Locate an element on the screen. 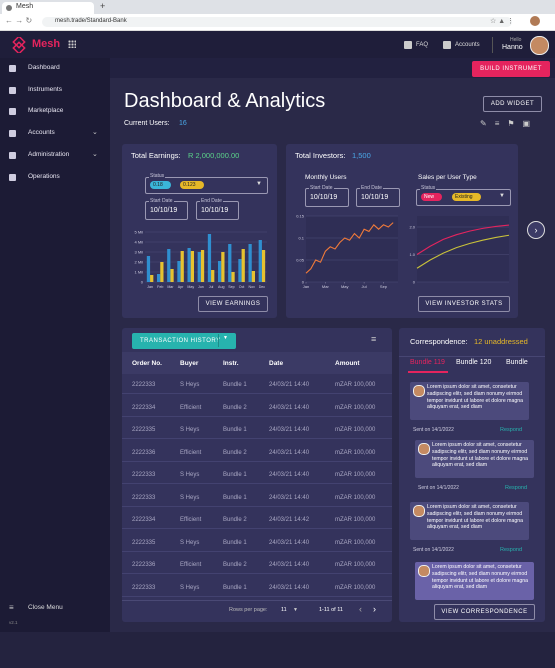 This screenshot has width=555, height=668. chip: New is located at coordinates (432, 197).